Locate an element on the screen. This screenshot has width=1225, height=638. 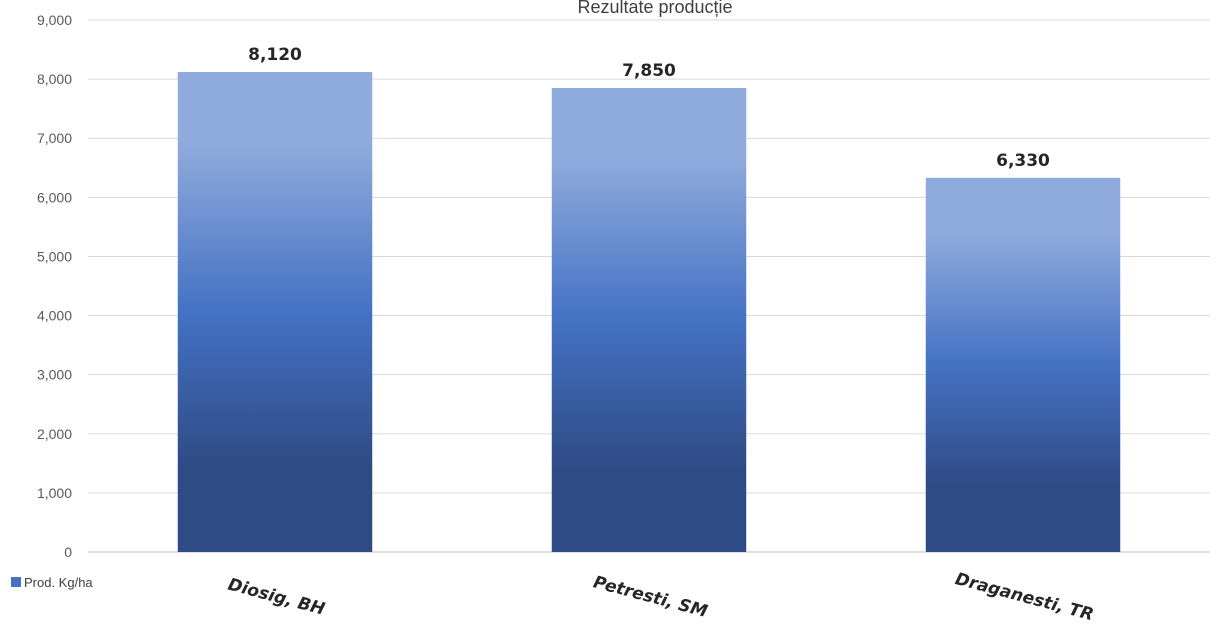
y-tick-label: 4,000 is located at coordinates (54, 316).